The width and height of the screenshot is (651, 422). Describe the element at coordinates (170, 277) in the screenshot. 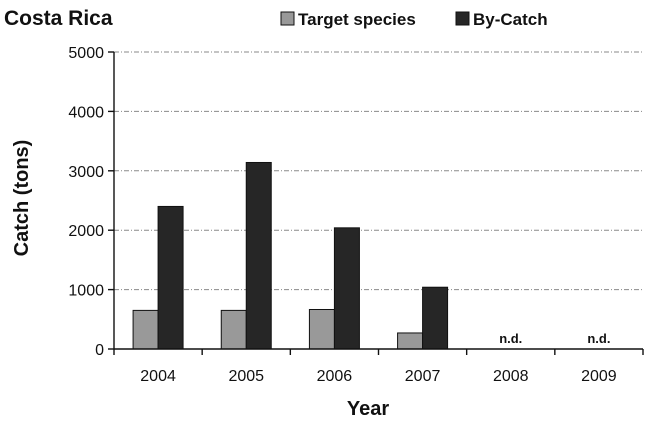

I see `bar-by-catch-2004` at that location.